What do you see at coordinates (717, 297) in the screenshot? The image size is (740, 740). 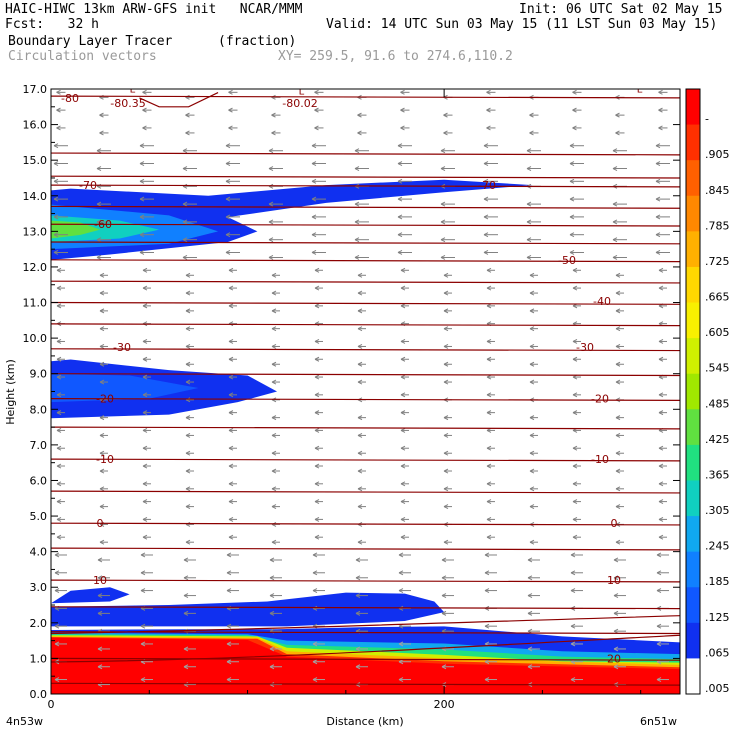 I see `colorbar-label: .665` at bounding box center [717, 297].